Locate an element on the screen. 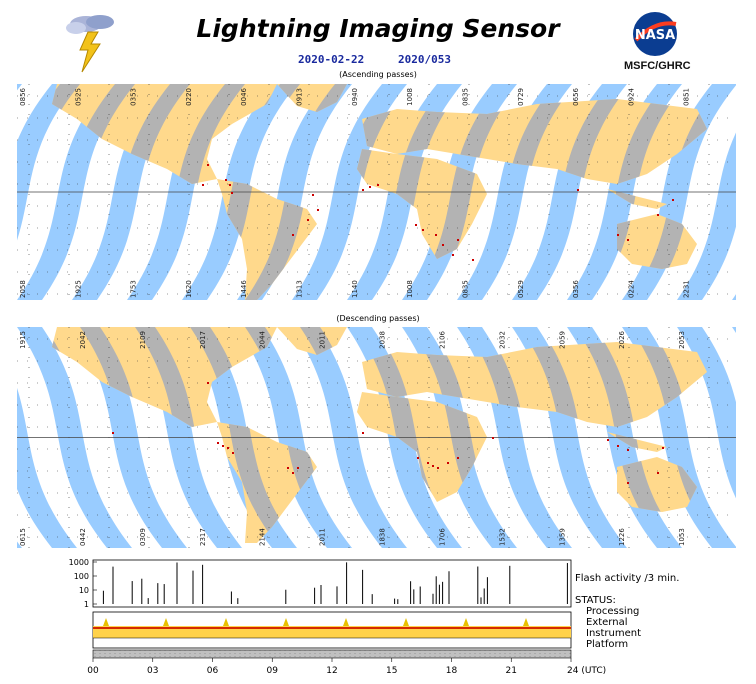 Image resolution: width=756 pixels, height=684 pixels. pass-time-top: 2042 is located at coordinates (83, 340).